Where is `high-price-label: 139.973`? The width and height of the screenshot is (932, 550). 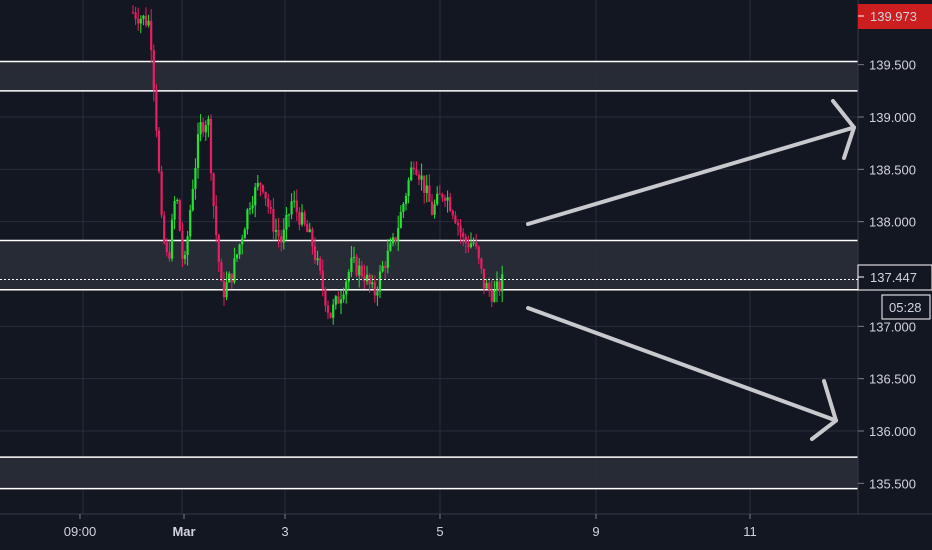 high-price-label: 139.973 is located at coordinates (893, 16).